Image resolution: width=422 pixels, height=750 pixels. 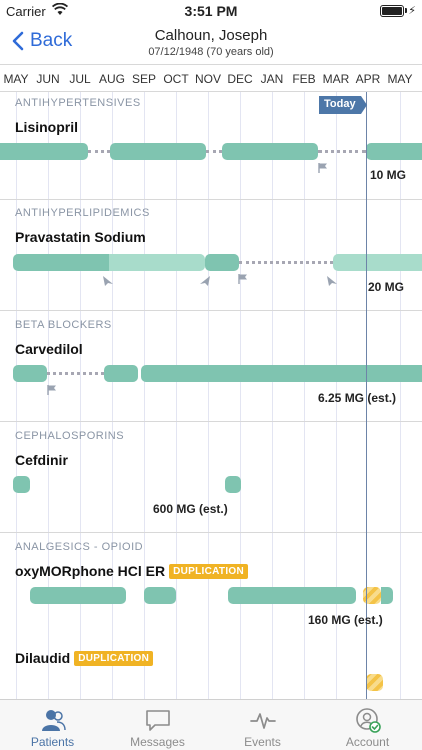 What do you see at coordinates (388, 175) in the screenshot?
I see `dose-label: 10 MG` at bounding box center [388, 175].